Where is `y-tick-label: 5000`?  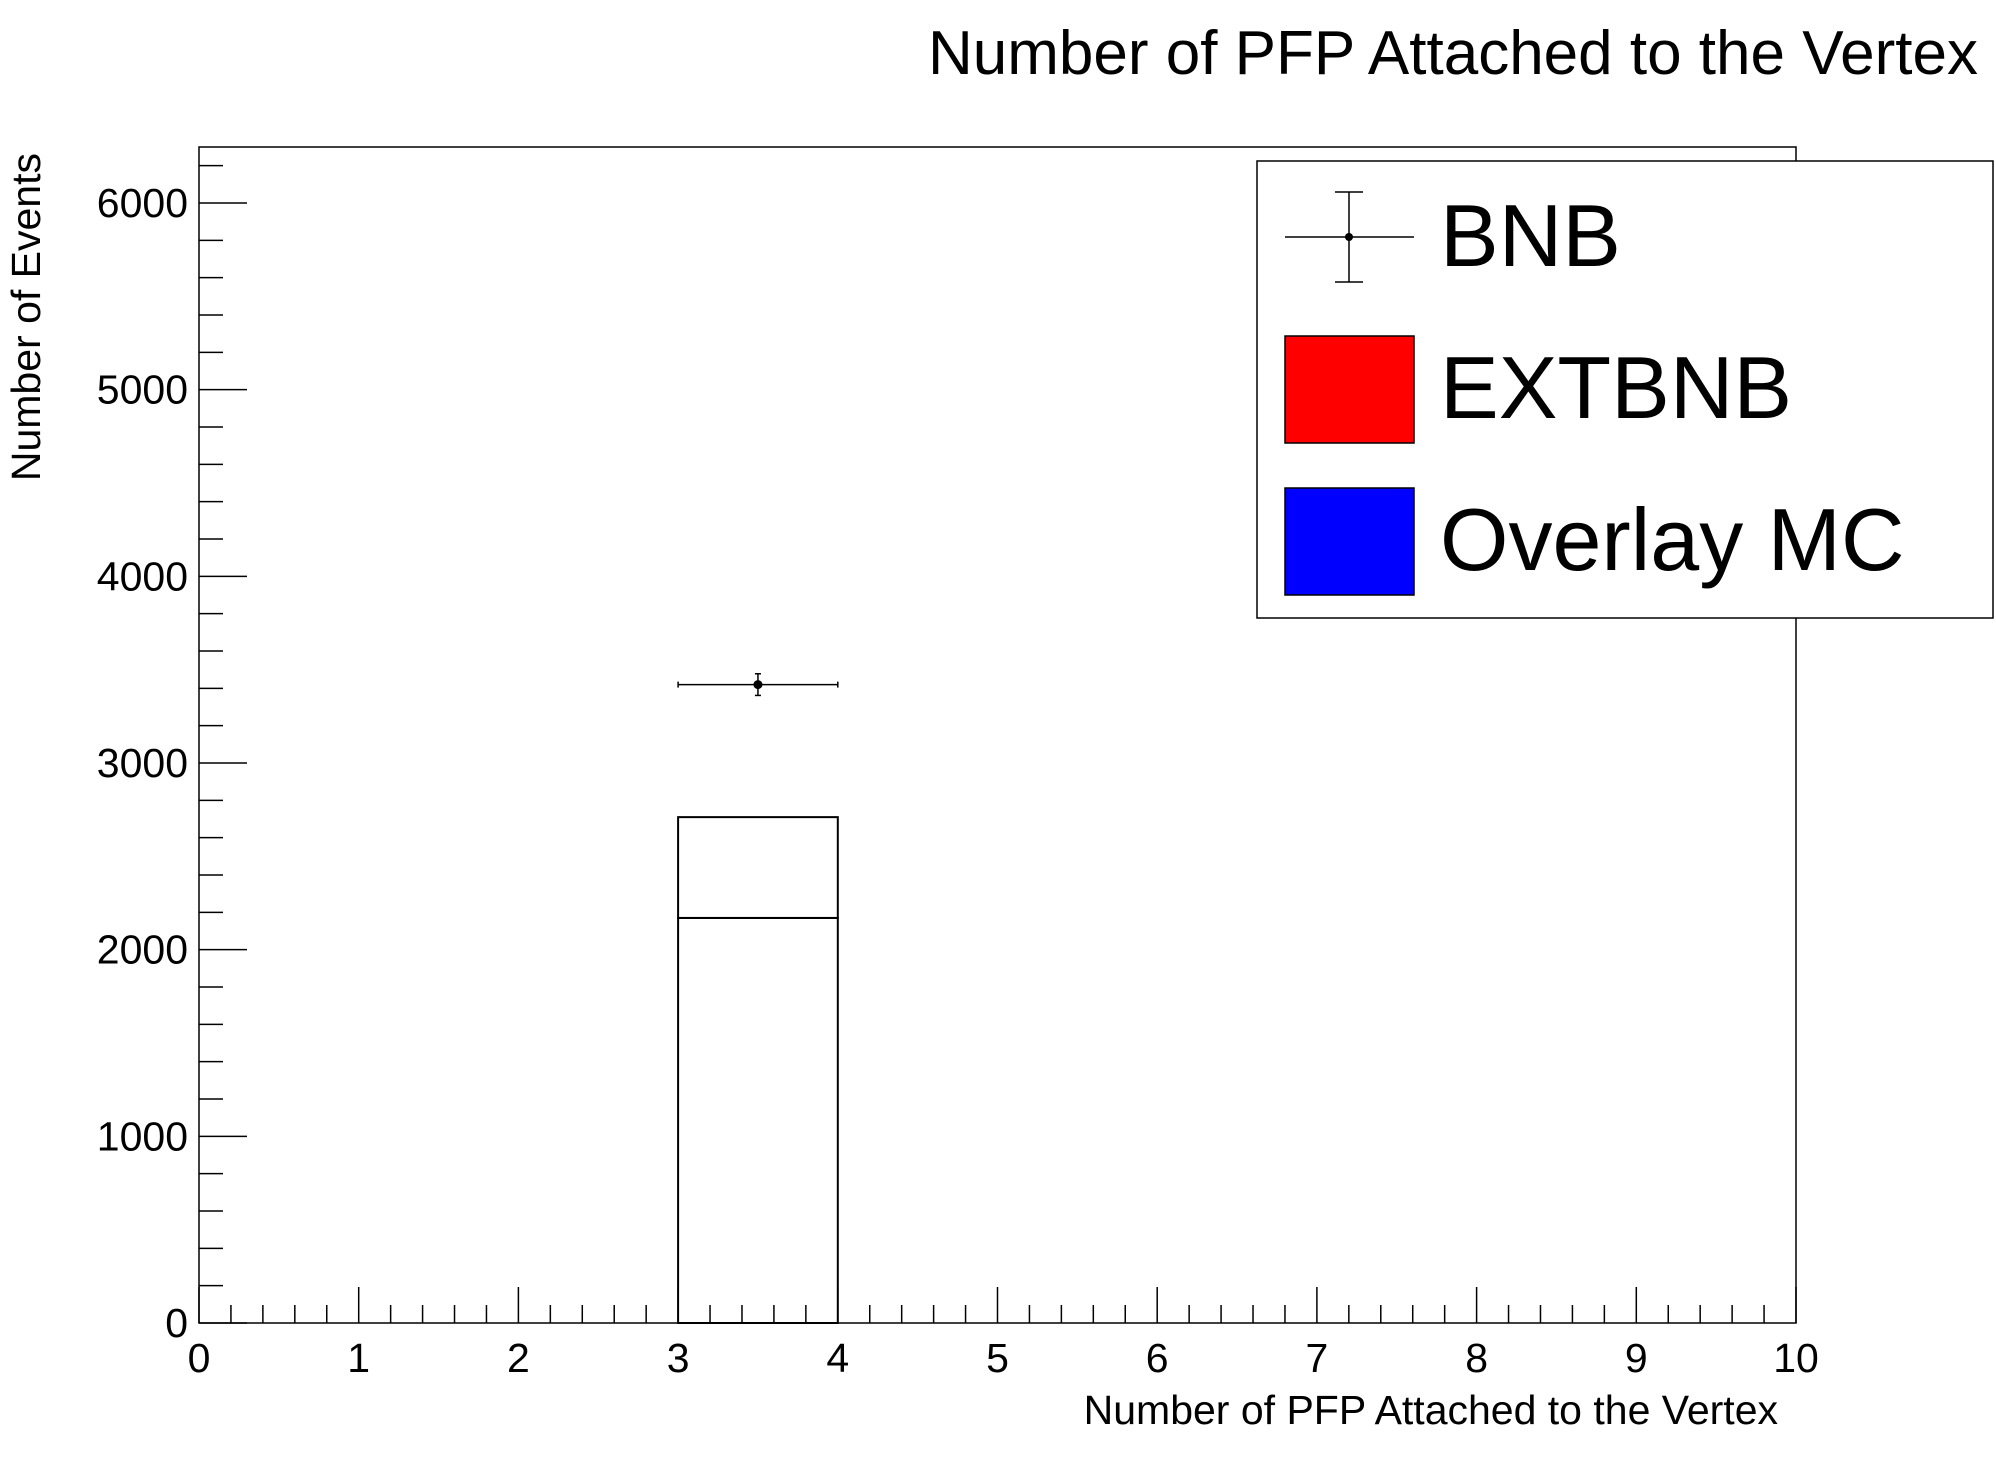 y-tick-label: 5000 is located at coordinates (142, 390).